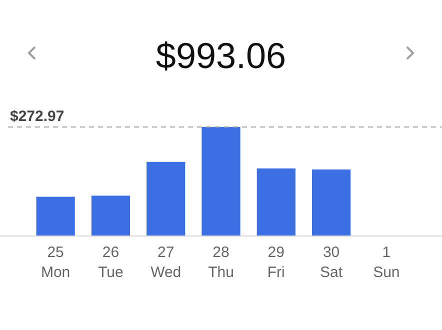 The width and height of the screenshot is (442, 330). I want to click on x-tick-label: 26 Tue, so click(111, 262).